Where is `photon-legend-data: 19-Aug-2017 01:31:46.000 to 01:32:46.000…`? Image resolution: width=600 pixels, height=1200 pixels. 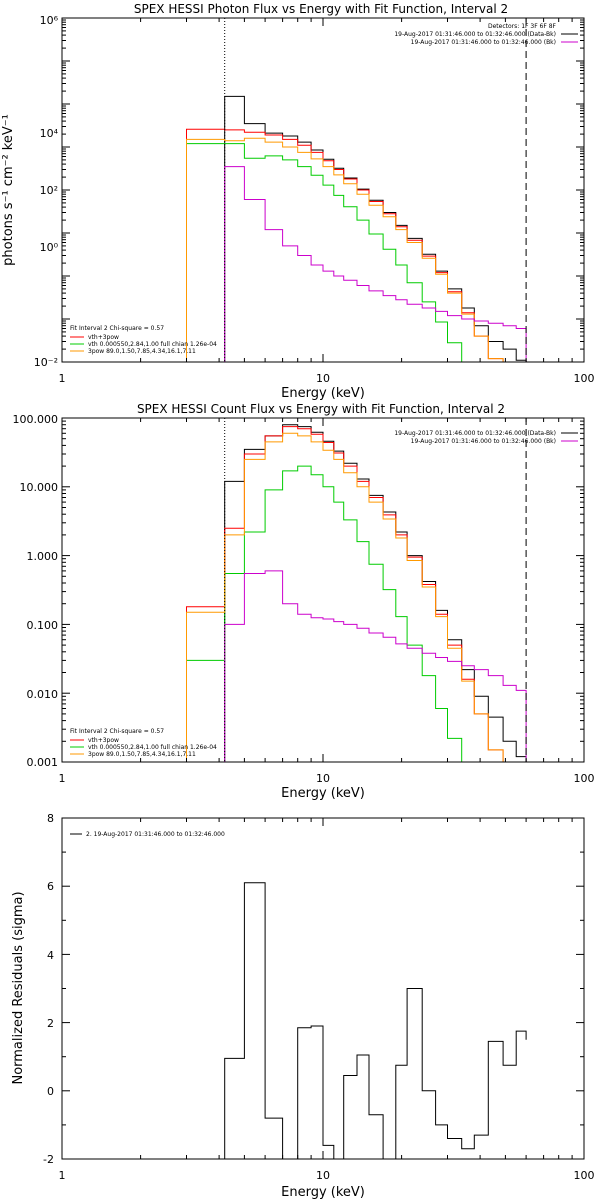 photon-legend-data: 19-Aug-2017 01:31:46.000 to 01:32:46.000… is located at coordinates (475, 34).